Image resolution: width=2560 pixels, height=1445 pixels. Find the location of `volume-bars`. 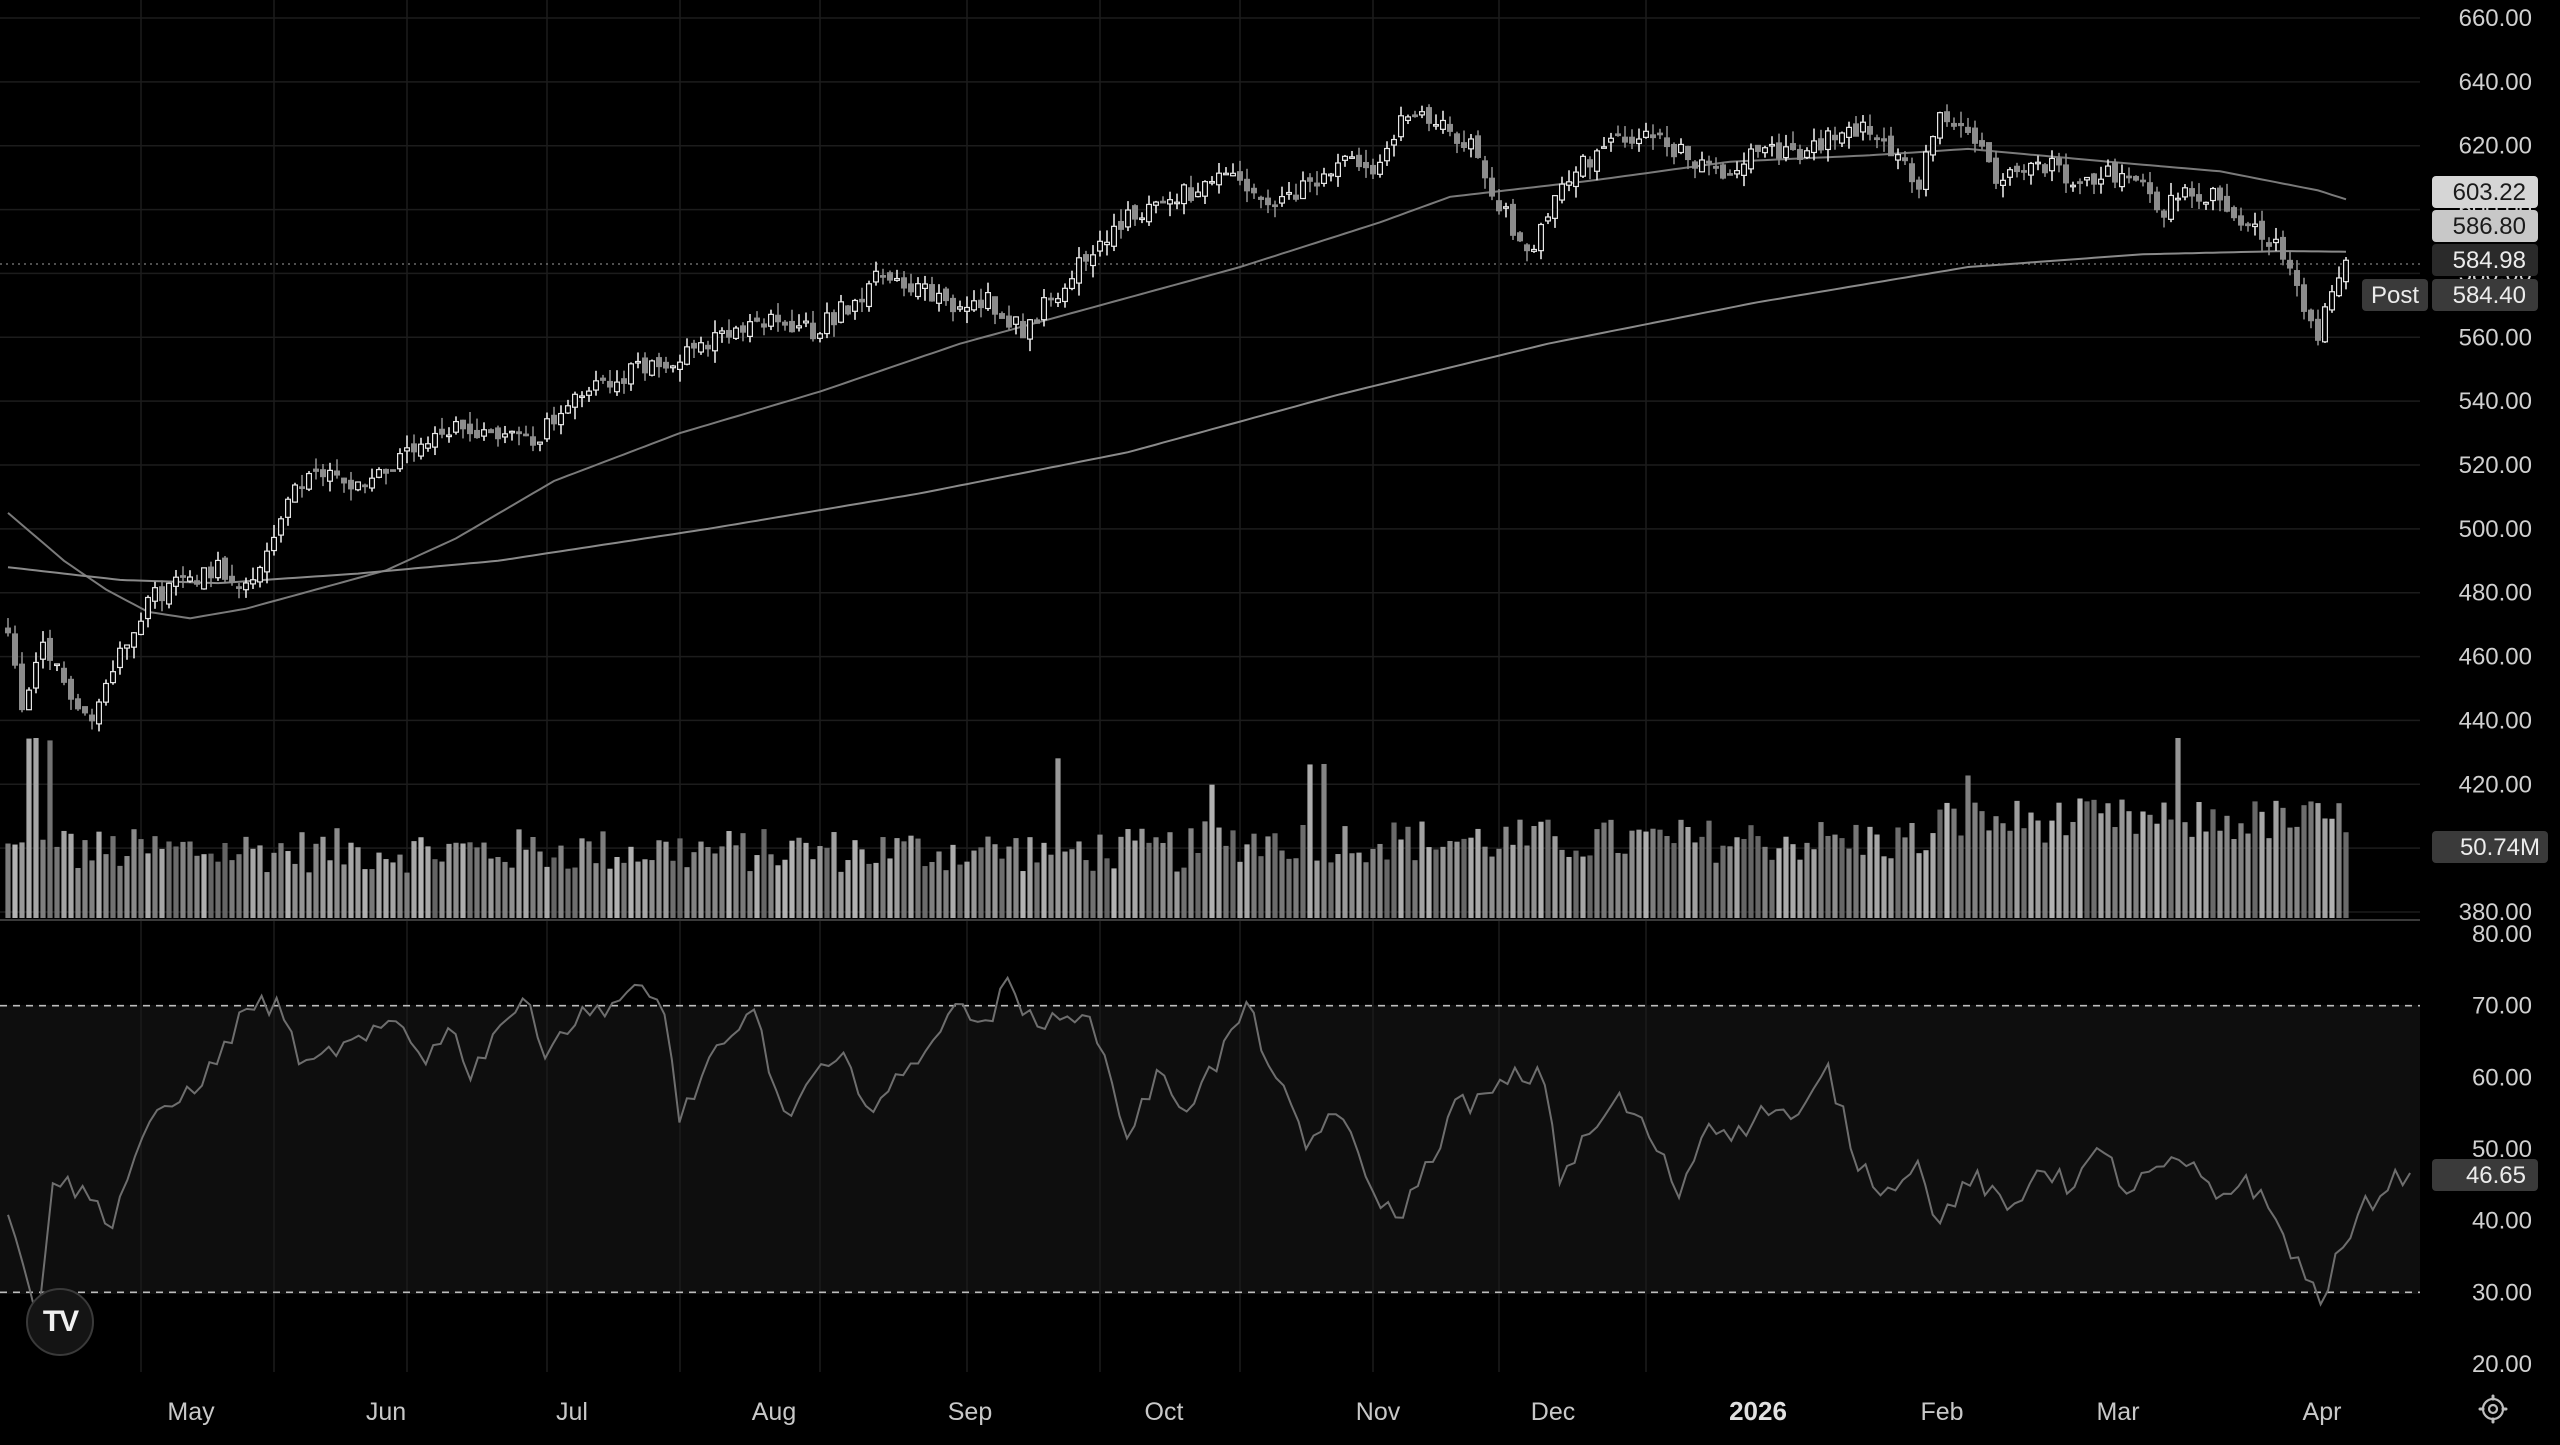

volume-bars is located at coordinates (1177, 828).